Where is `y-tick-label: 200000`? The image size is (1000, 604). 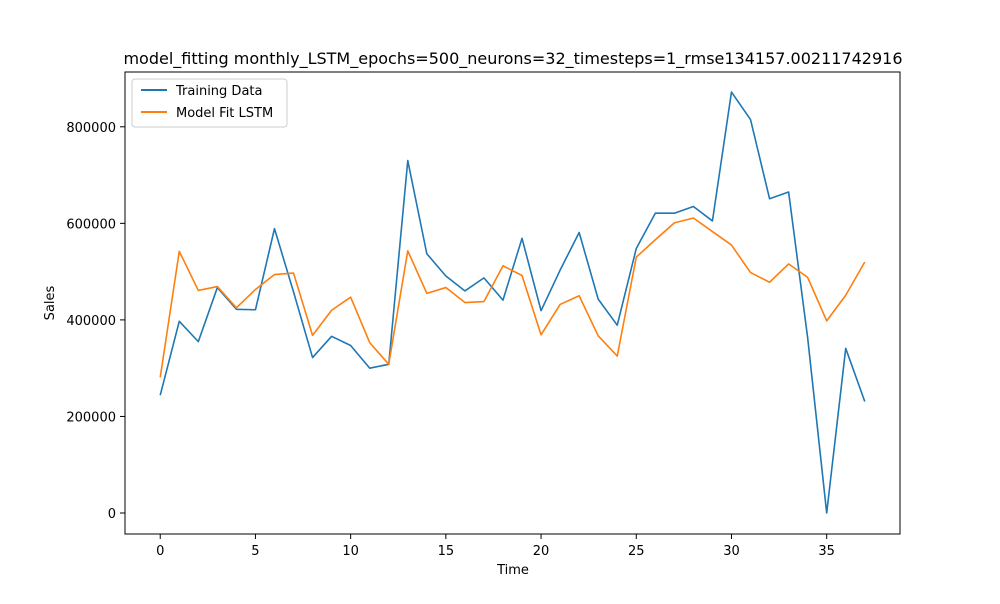 y-tick-label: 200000 is located at coordinates (91, 417).